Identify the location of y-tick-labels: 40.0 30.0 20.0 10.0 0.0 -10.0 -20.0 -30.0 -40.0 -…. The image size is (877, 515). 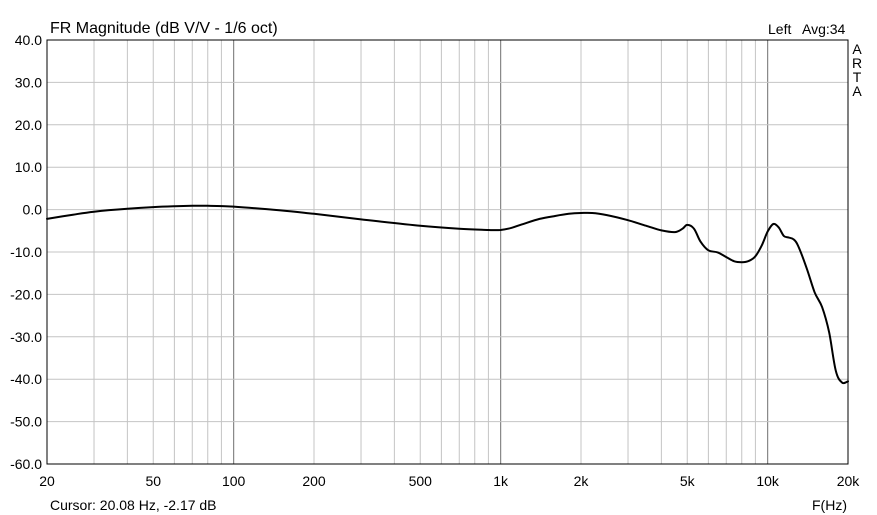
(26, 252).